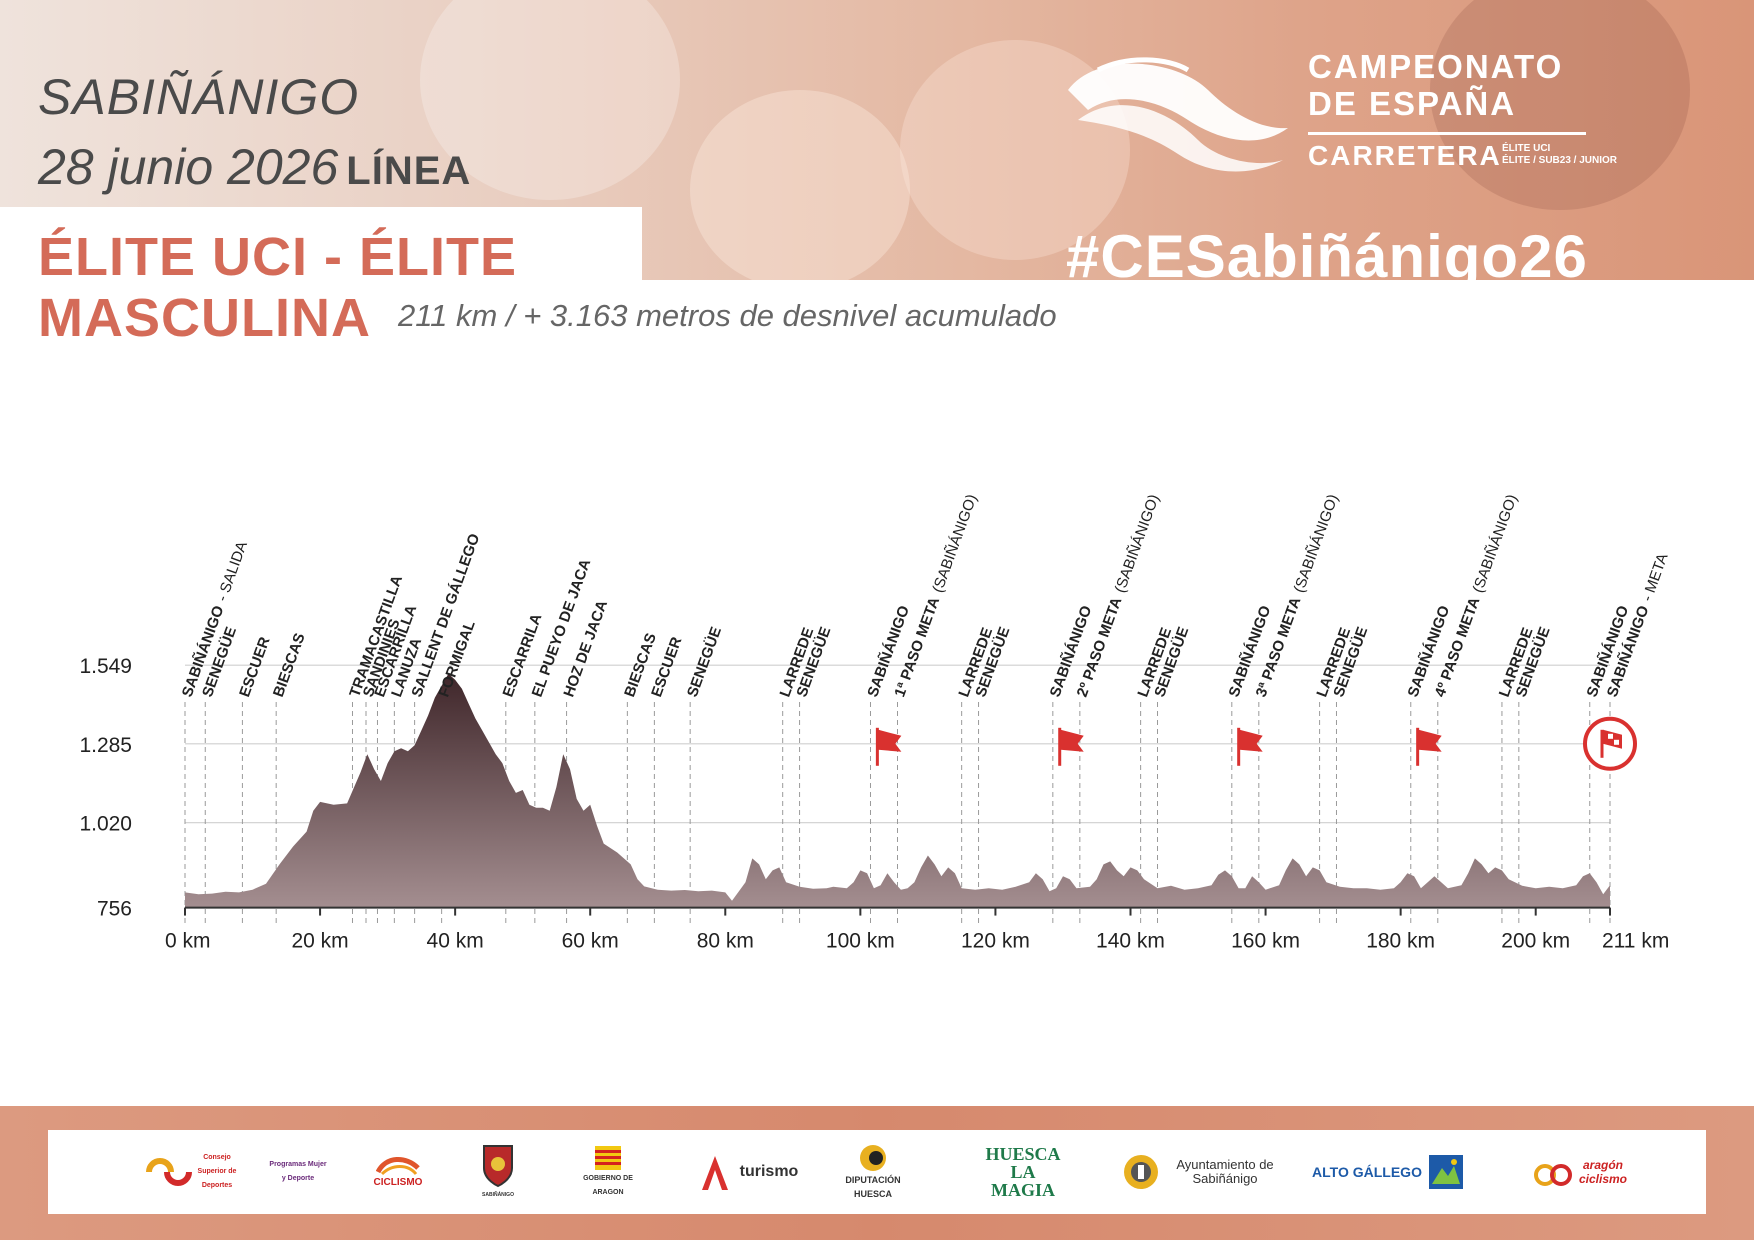 The height and width of the screenshot is (1240, 1754). I want to click on aragon-flag-icon, so click(608, 1158).